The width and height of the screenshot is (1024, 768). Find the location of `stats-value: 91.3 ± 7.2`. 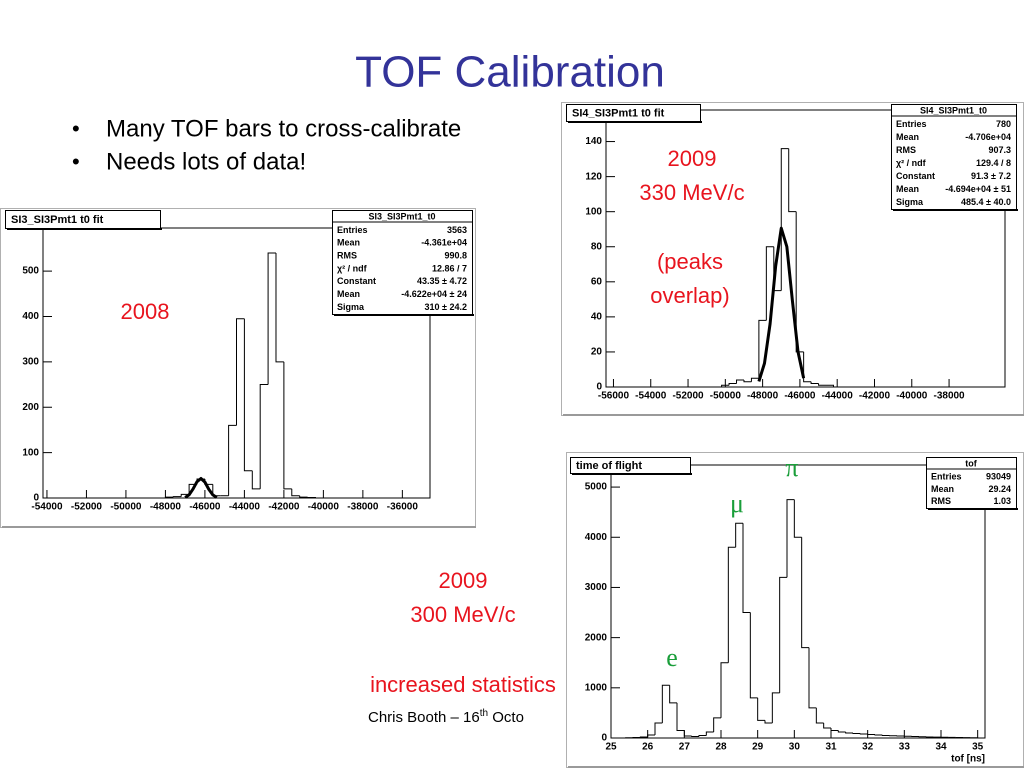

stats-value: 91.3 ± 7.2 is located at coordinates (991, 176).